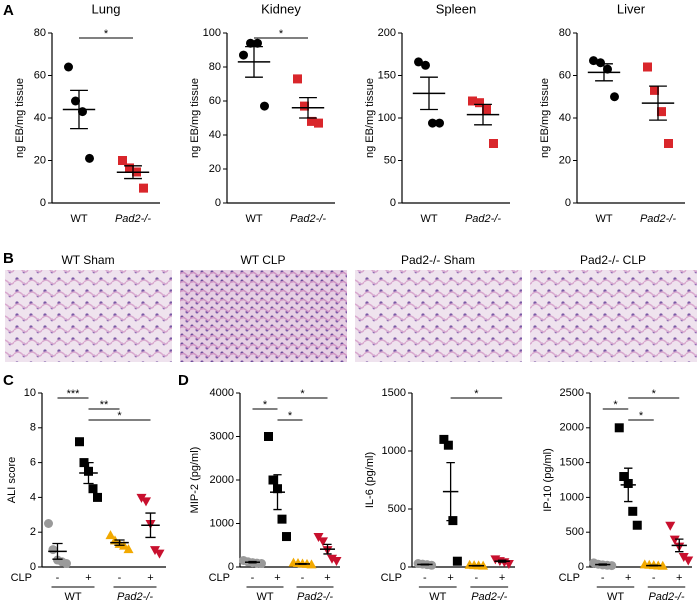  I want to click on y-tick-label: 40, so click(40, 118).